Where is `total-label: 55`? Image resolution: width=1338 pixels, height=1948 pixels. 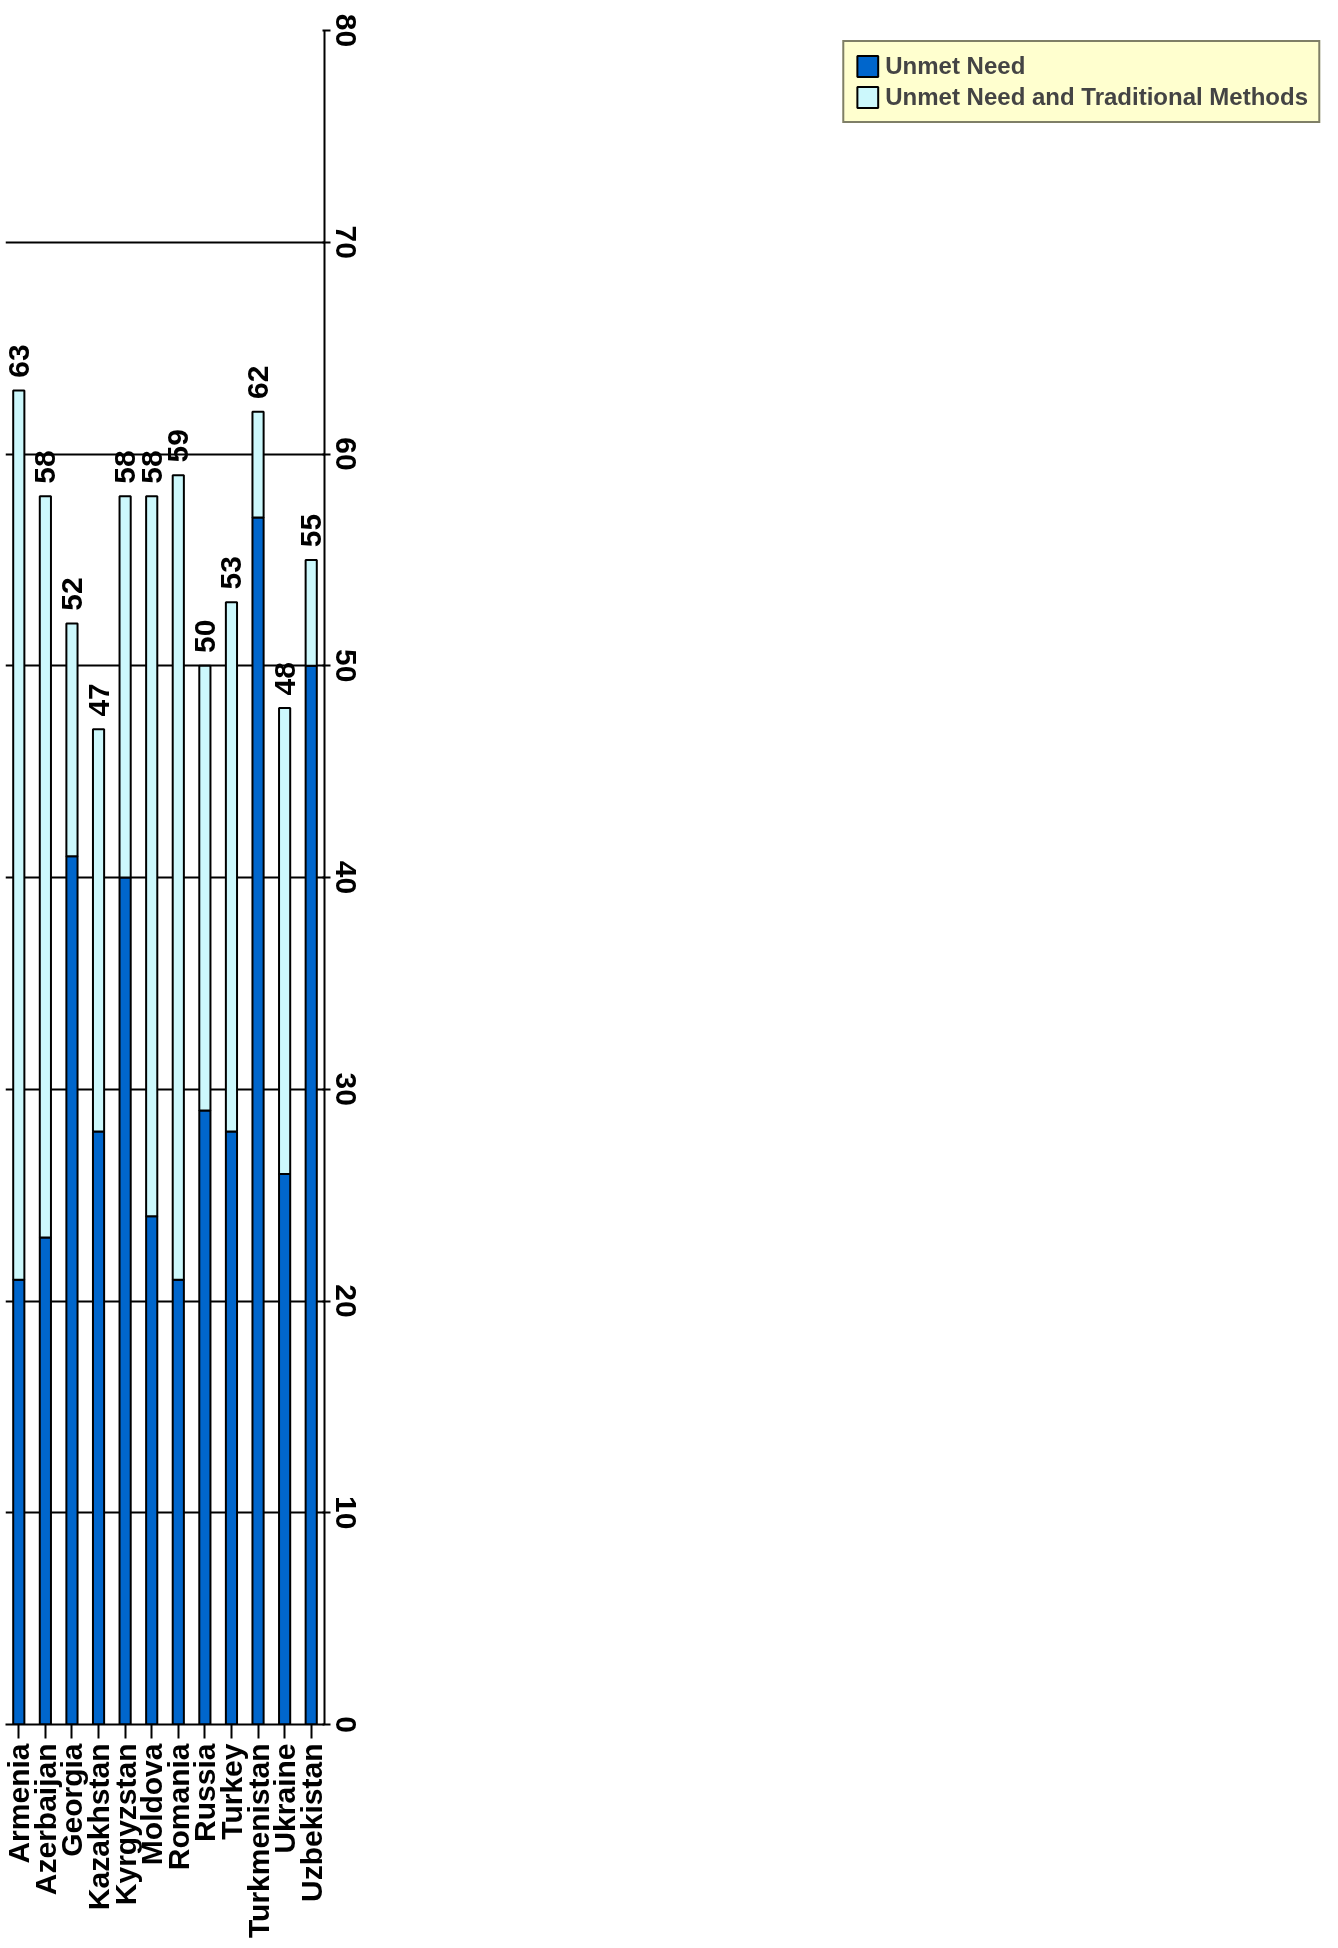
total-label: 55 is located at coordinates (311, 530).